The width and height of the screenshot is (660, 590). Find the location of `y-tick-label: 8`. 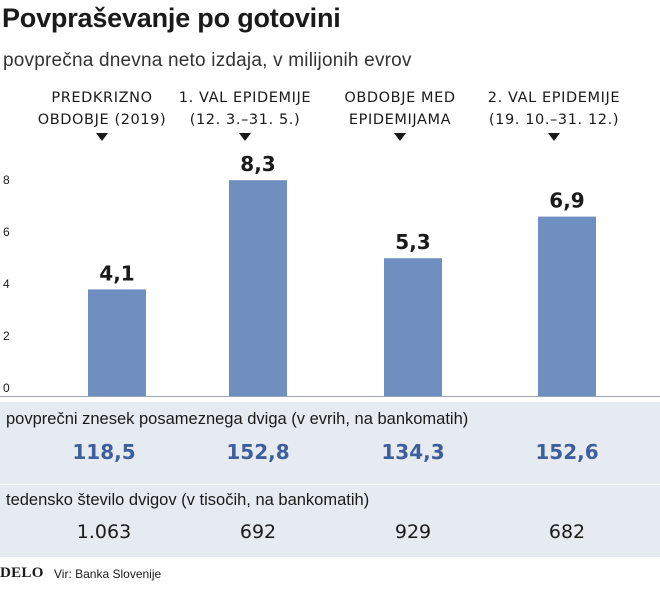

y-tick-label: 8 is located at coordinates (6, 180).